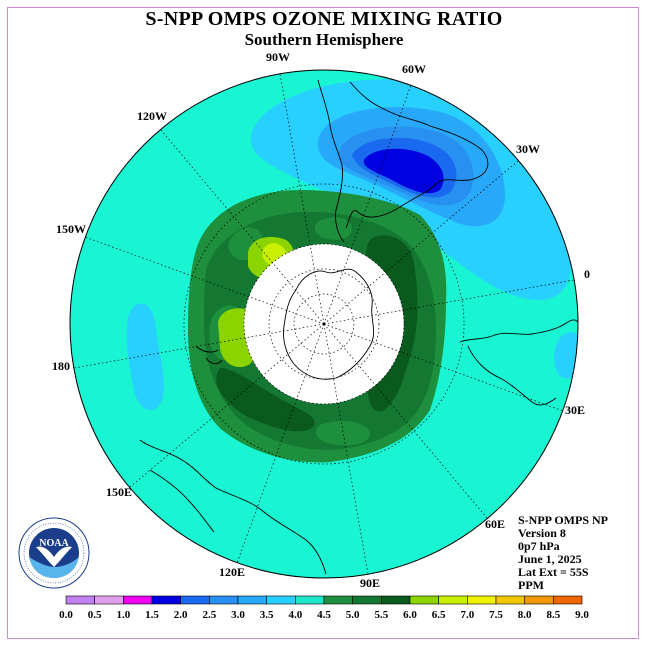 This screenshot has width=648, height=648. Describe the element at coordinates (496, 615) in the screenshot. I see `colorbar-label: 7.5` at that location.